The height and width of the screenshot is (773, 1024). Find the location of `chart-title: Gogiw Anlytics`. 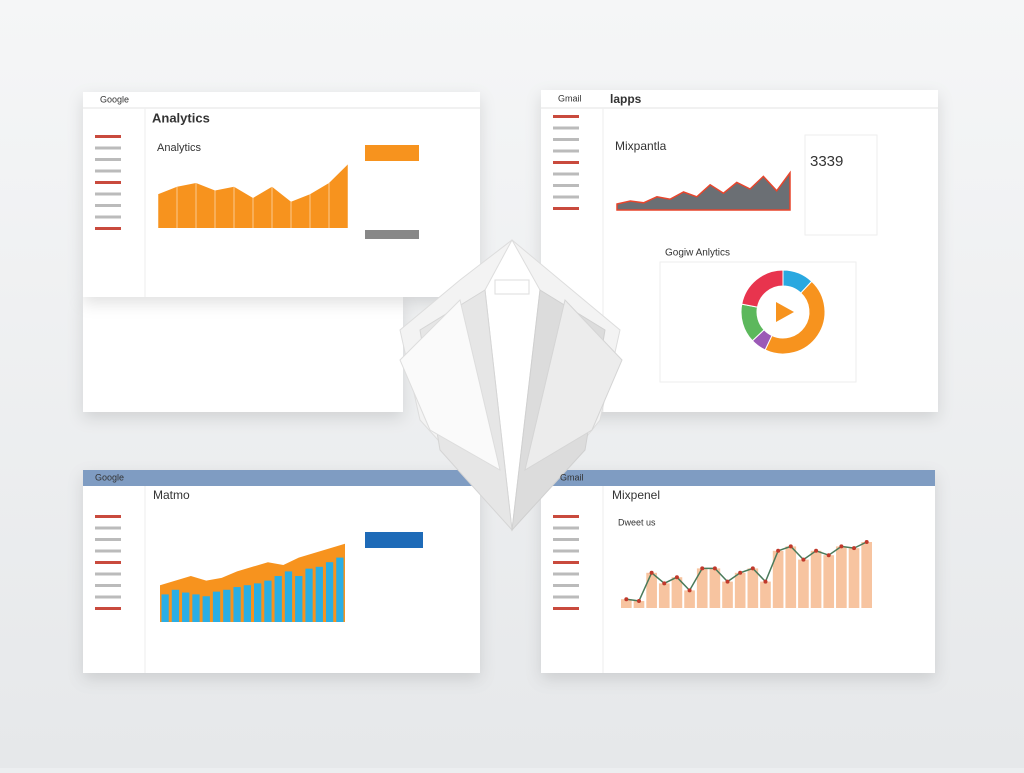

chart-title: Gogiw Anlytics is located at coordinates (697, 253).